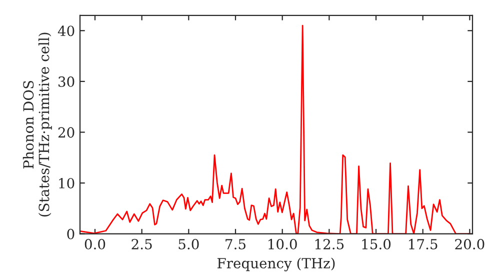 Image resolution: width=500 pixels, height=280 pixels. Describe the element at coordinates (423, 244) in the screenshot. I see `x-tick-label: 17.5` at that location.